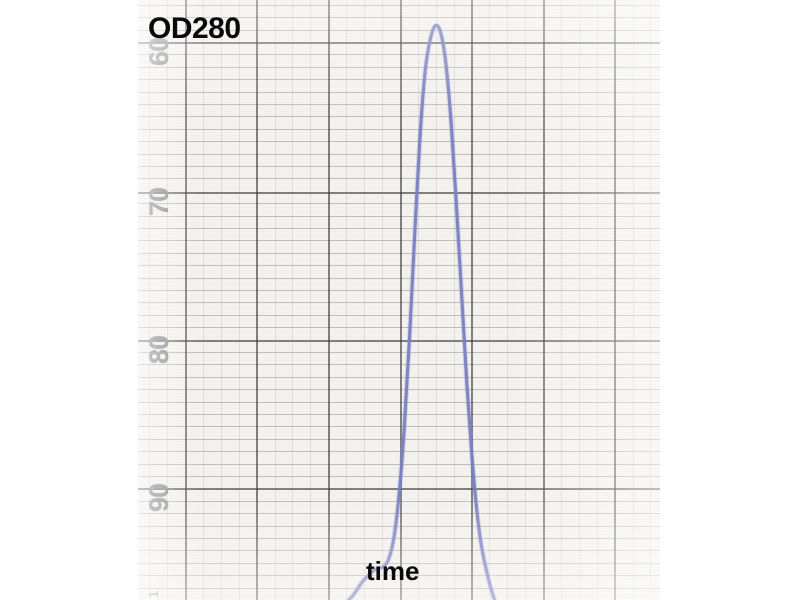  Describe the element at coordinates (159, 349) in the screenshot. I see `y-axis-tick-label: 80` at that location.